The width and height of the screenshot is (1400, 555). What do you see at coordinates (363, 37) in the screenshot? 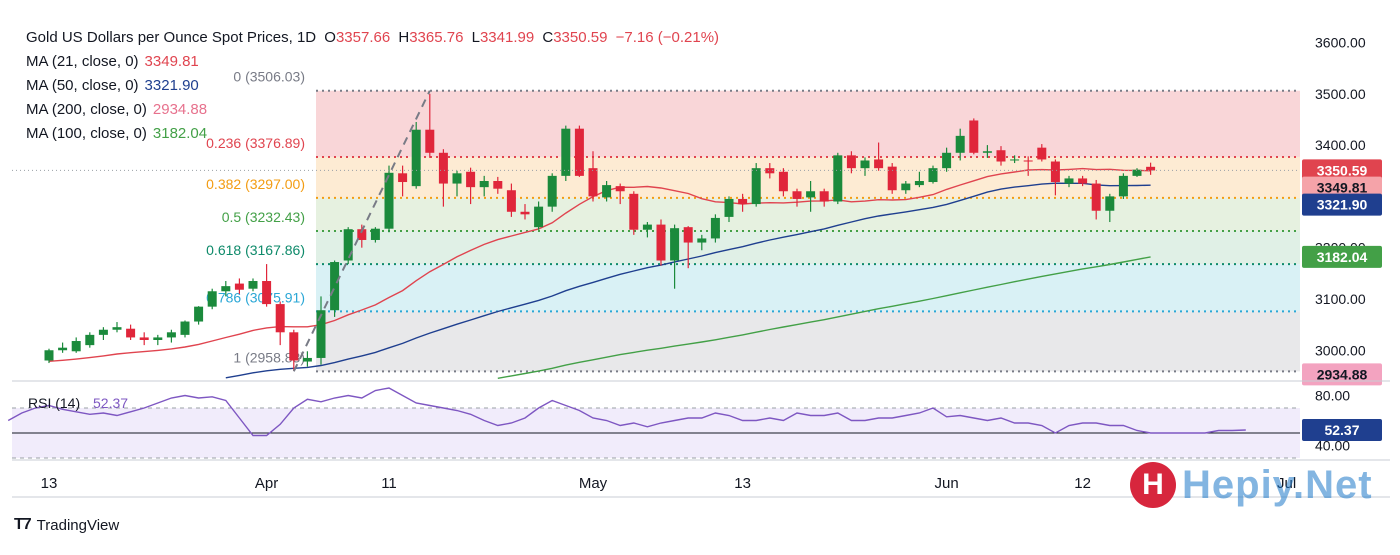
I see `open-value: 3357.66` at bounding box center [363, 37].